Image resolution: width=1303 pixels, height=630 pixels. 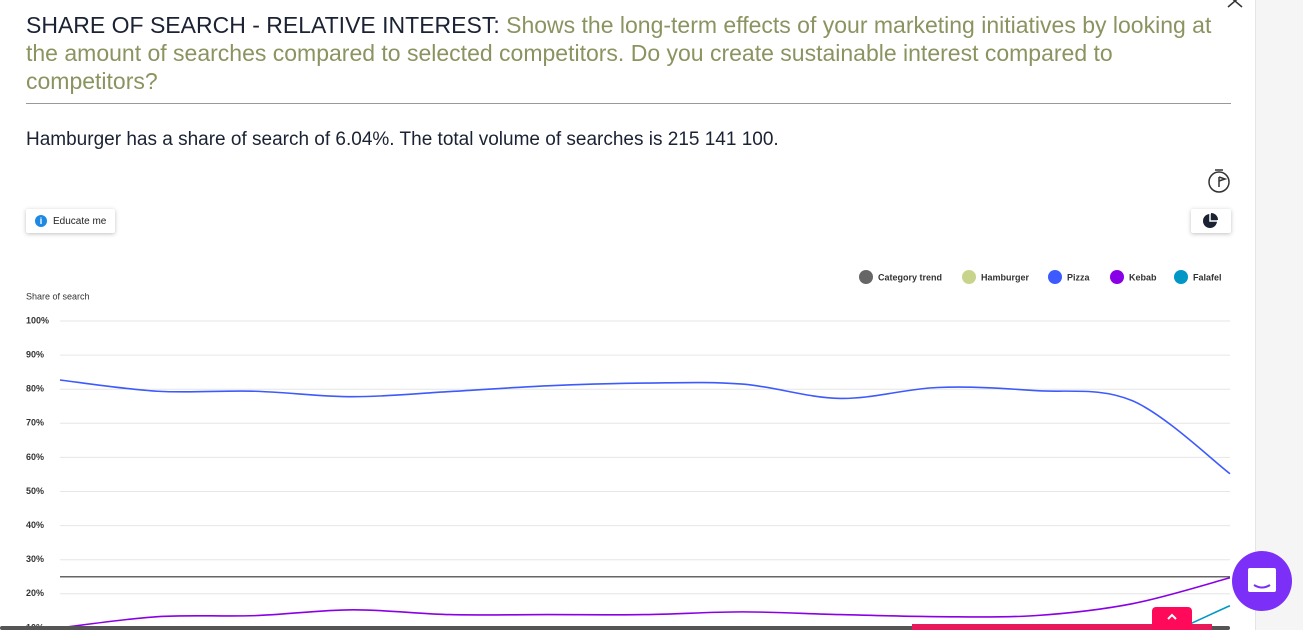 I want to click on y-axis-label: Share of search, so click(x=58, y=296).